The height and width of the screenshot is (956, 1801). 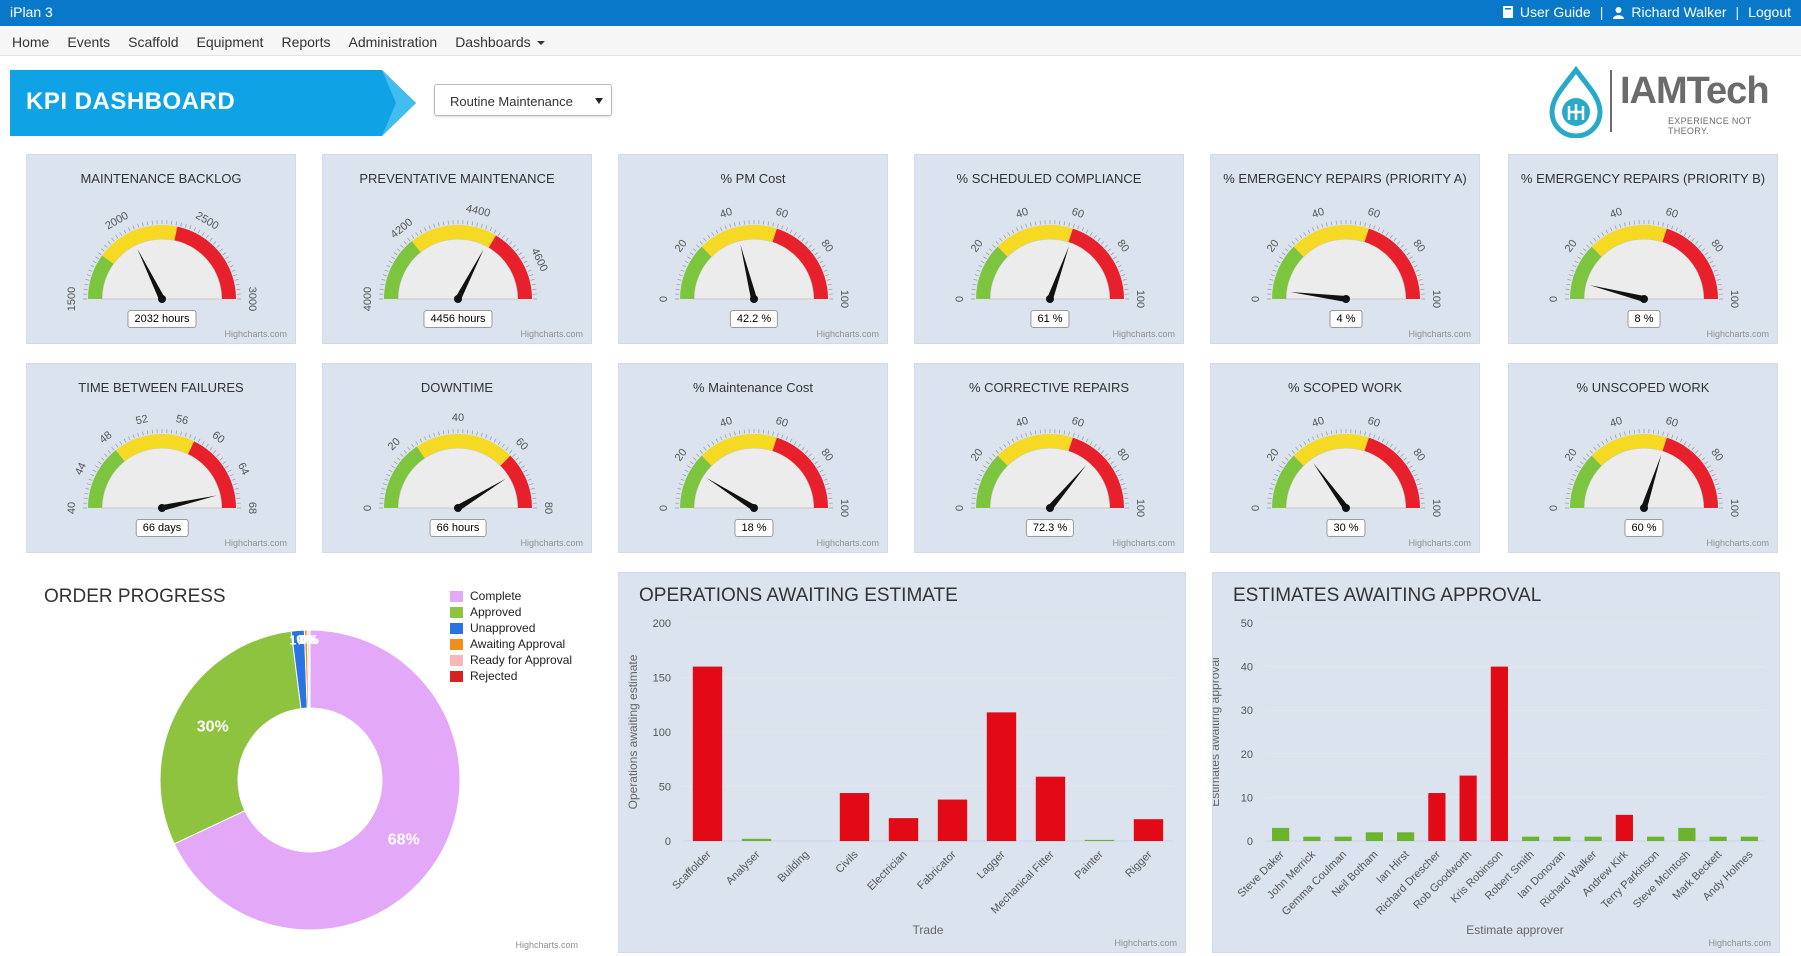 What do you see at coordinates (599, 101) in the screenshot?
I see `dropdown-arrow-icon` at bounding box center [599, 101].